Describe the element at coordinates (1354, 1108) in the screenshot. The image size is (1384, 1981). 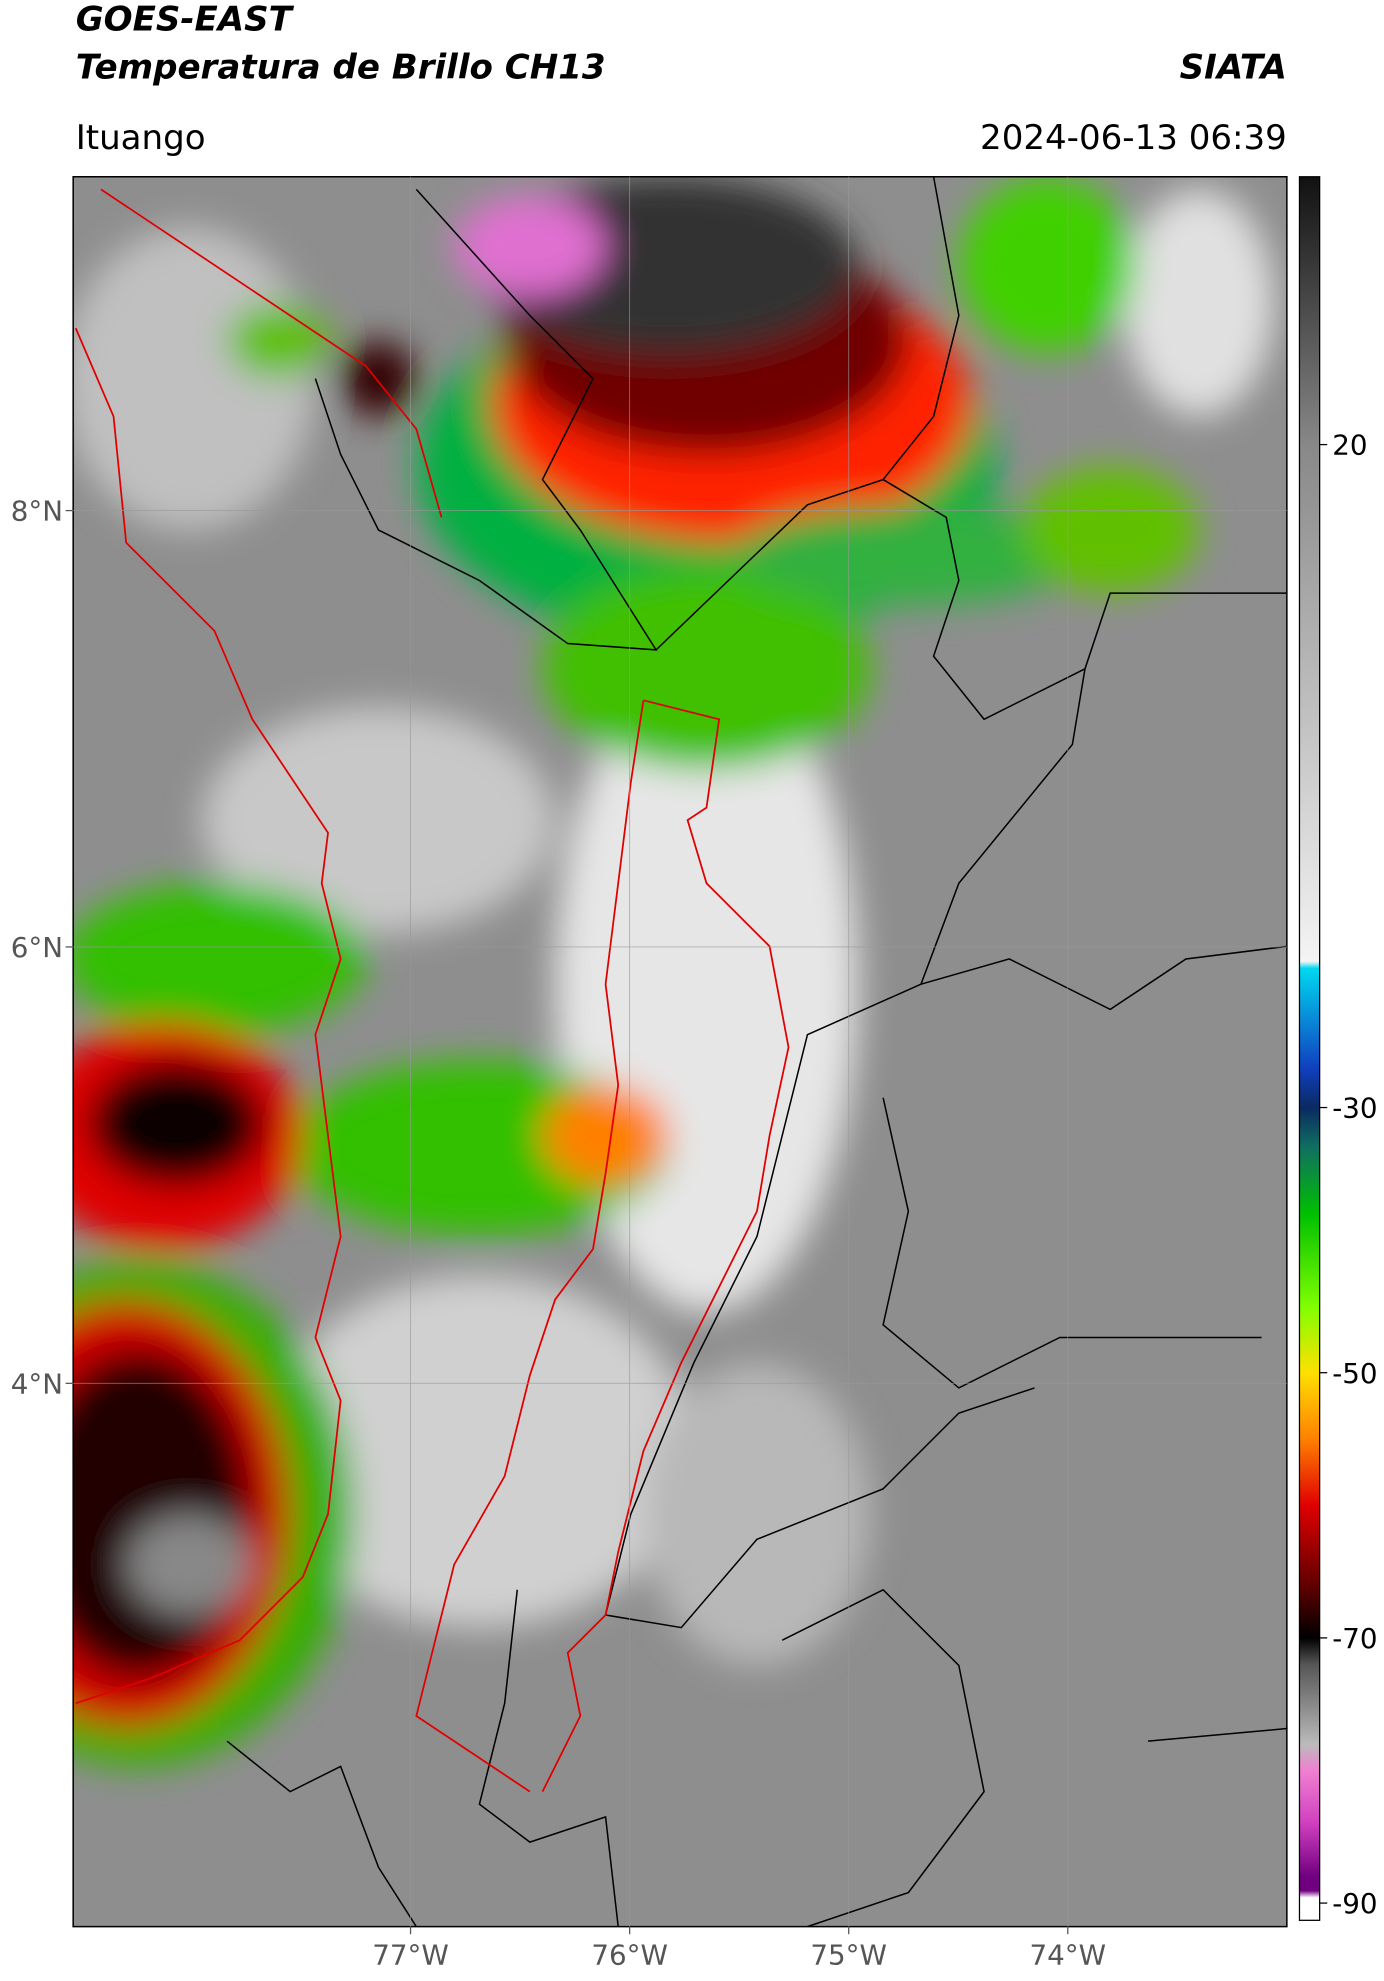
I see `colorbar-tick-label: -30` at that location.